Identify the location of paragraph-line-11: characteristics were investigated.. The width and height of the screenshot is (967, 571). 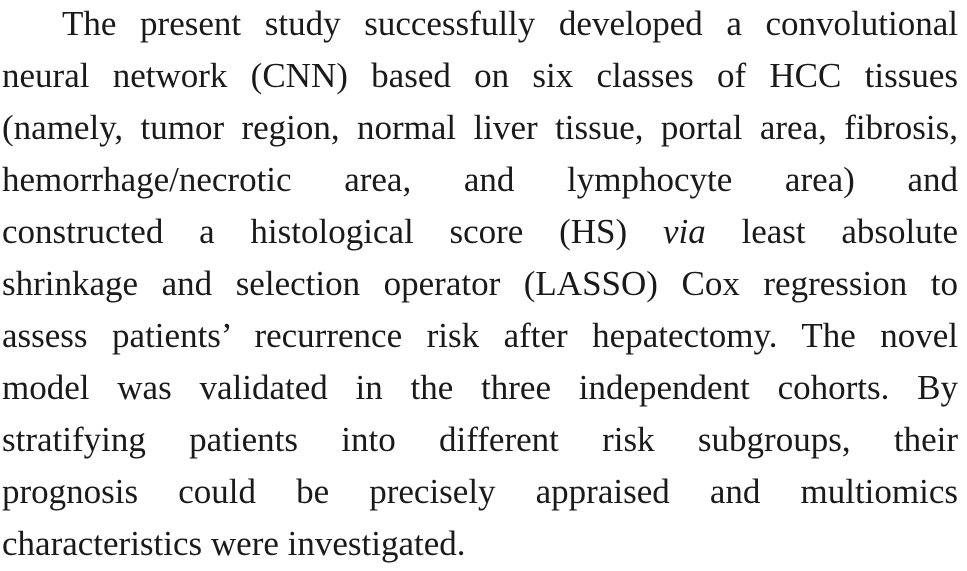
(234, 543).